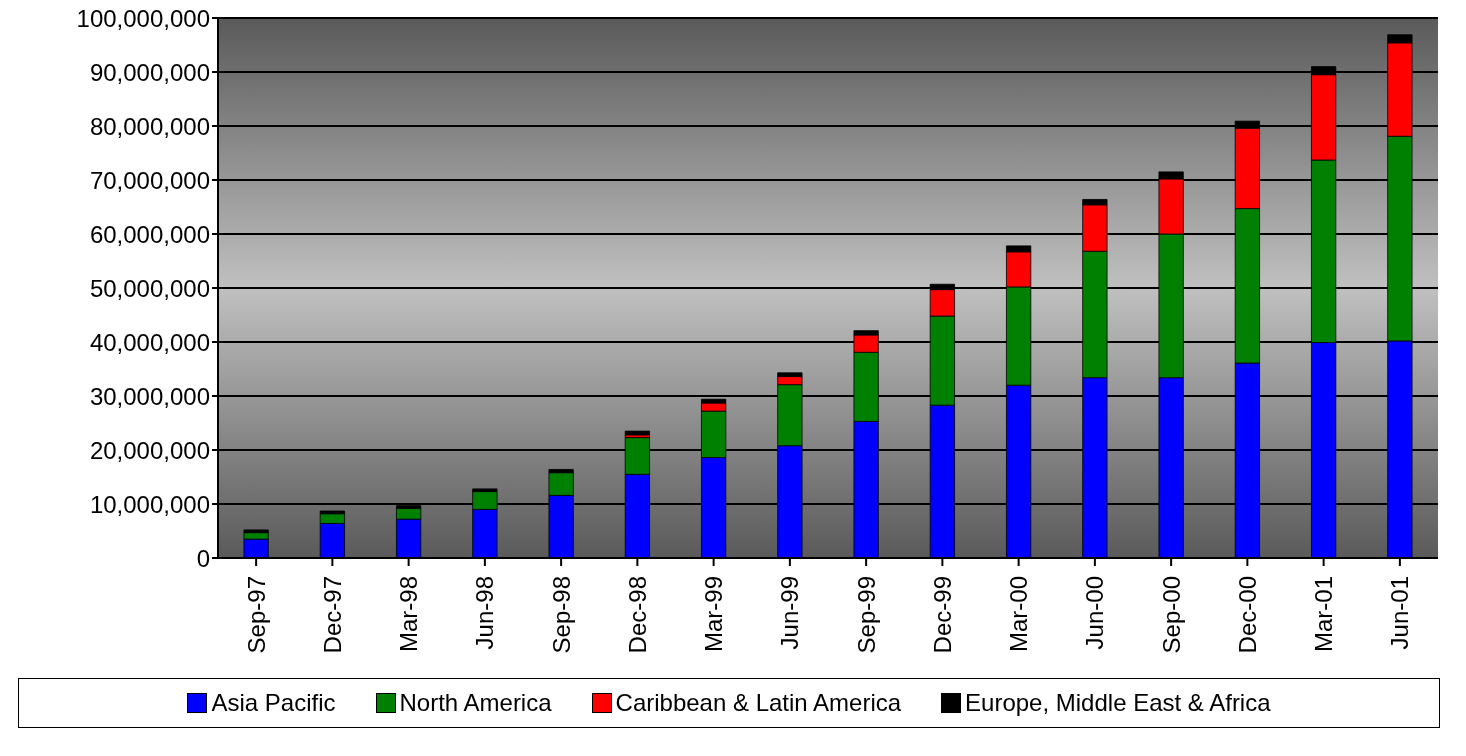 This screenshot has height=756, width=1466. Describe the element at coordinates (203, 558) in the screenshot. I see `y-tick-label: 0` at that location.